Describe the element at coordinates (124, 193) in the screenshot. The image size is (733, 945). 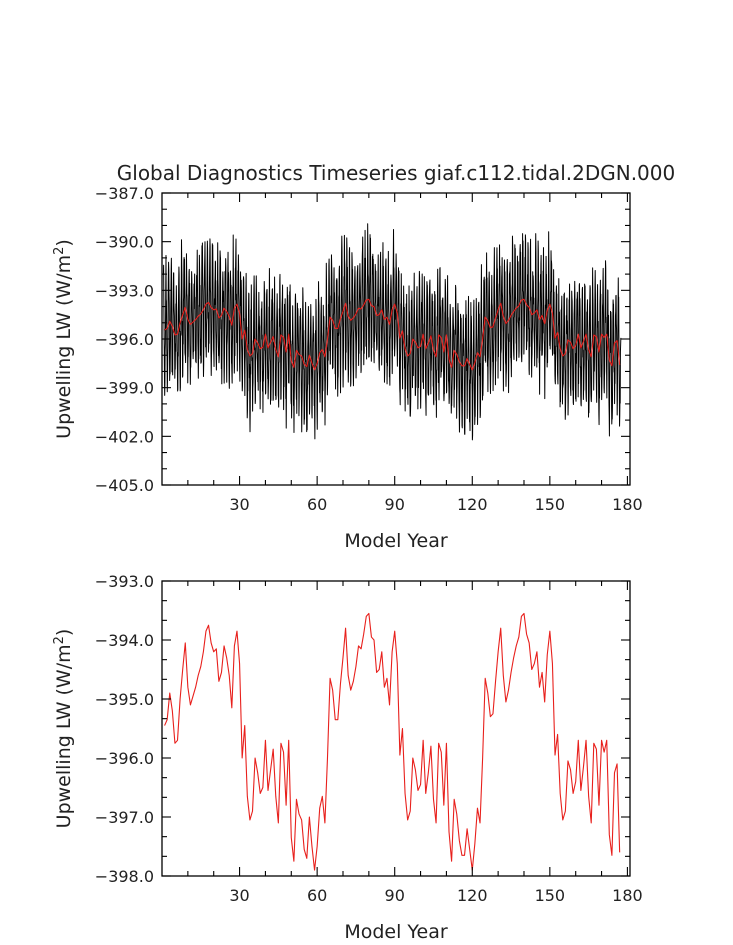
I see `y-tick-label: −387.0` at that location.